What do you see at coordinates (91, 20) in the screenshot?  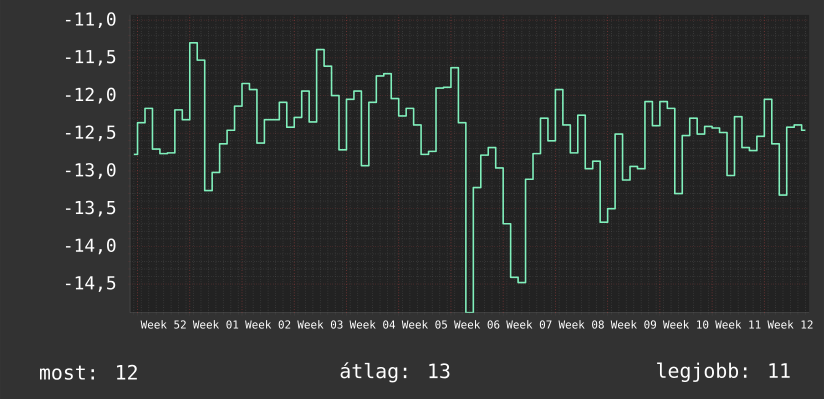 I see `y-tick-label: -11,0` at bounding box center [91, 20].